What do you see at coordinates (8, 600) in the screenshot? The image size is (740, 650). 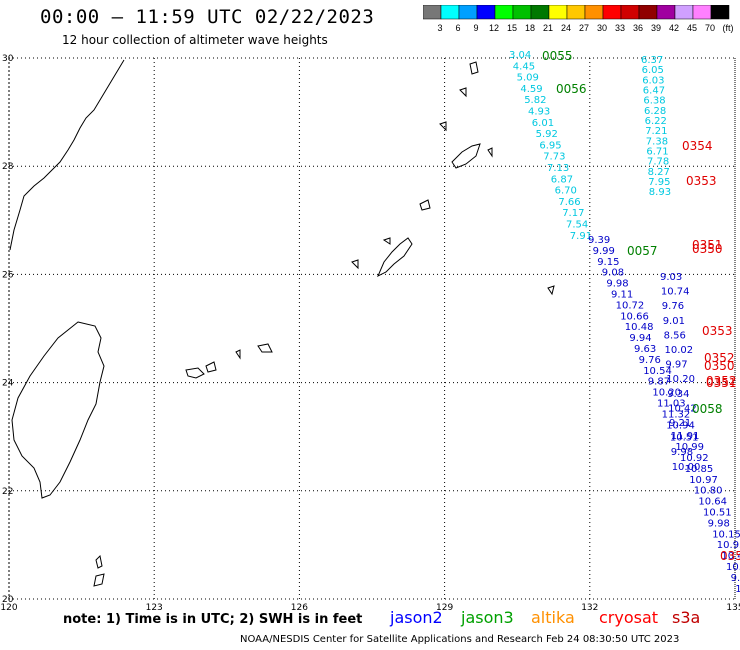 I see `lat-tick-label: 20` at bounding box center [8, 600].